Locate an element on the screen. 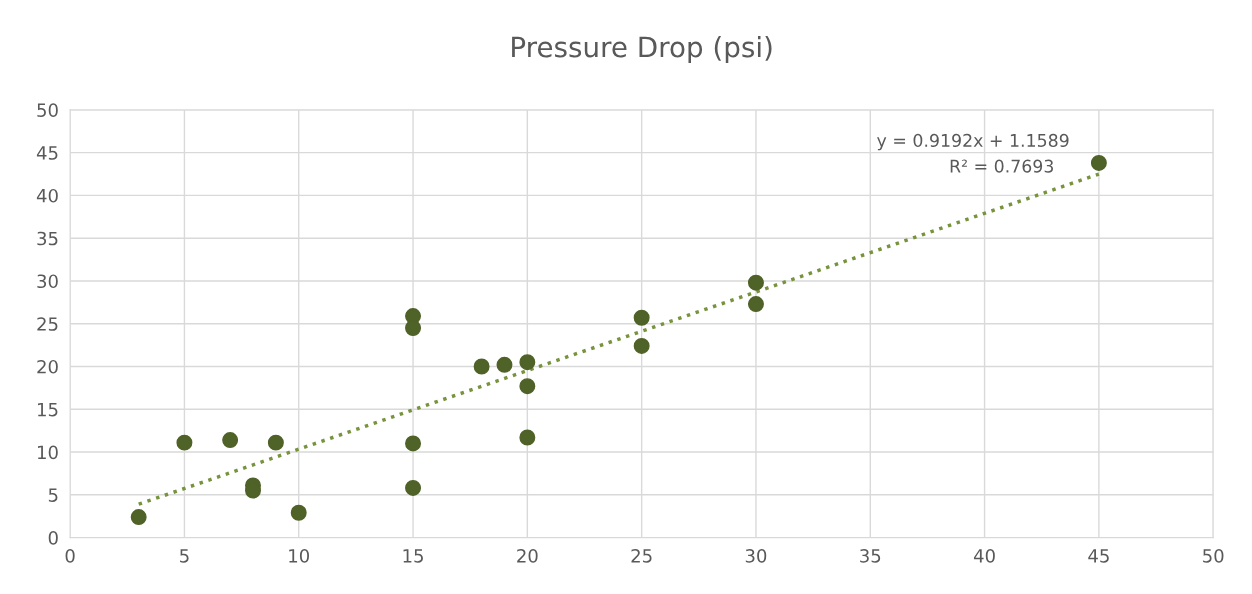 This screenshot has height=594, width=1252. x-tick-label: 25 is located at coordinates (641, 556).